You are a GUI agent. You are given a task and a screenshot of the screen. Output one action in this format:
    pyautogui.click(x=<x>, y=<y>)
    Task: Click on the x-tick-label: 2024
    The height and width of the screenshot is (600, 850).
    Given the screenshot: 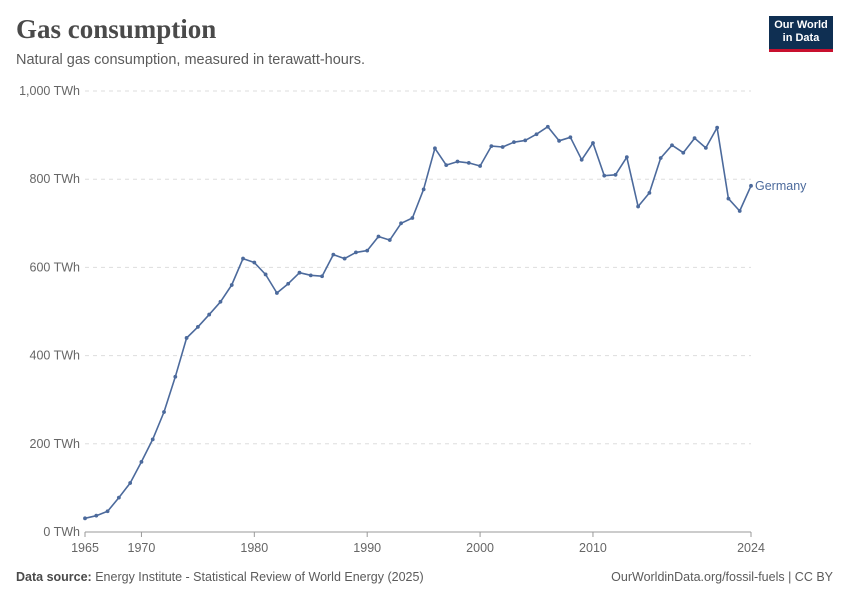 What is the action you would take?
    pyautogui.click(x=751, y=548)
    